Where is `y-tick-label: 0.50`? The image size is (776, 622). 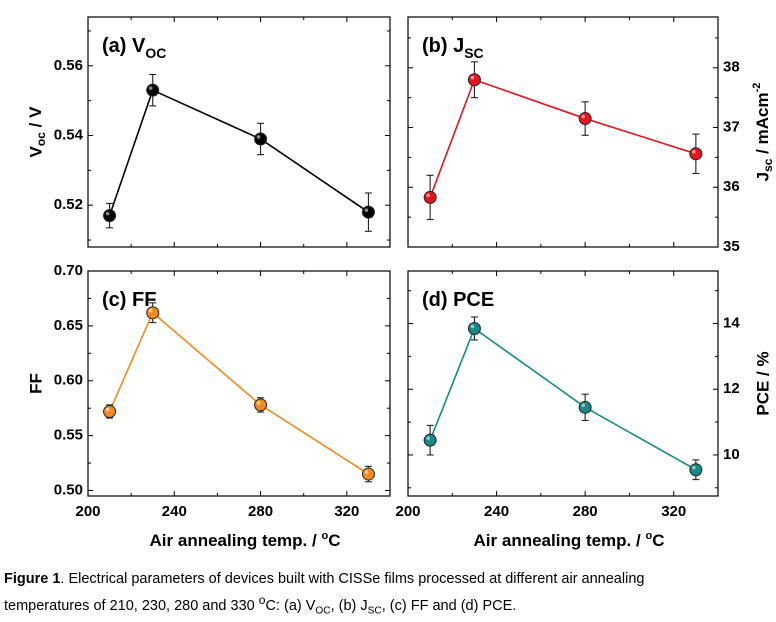 y-tick-label: 0.50 is located at coordinates (68, 489).